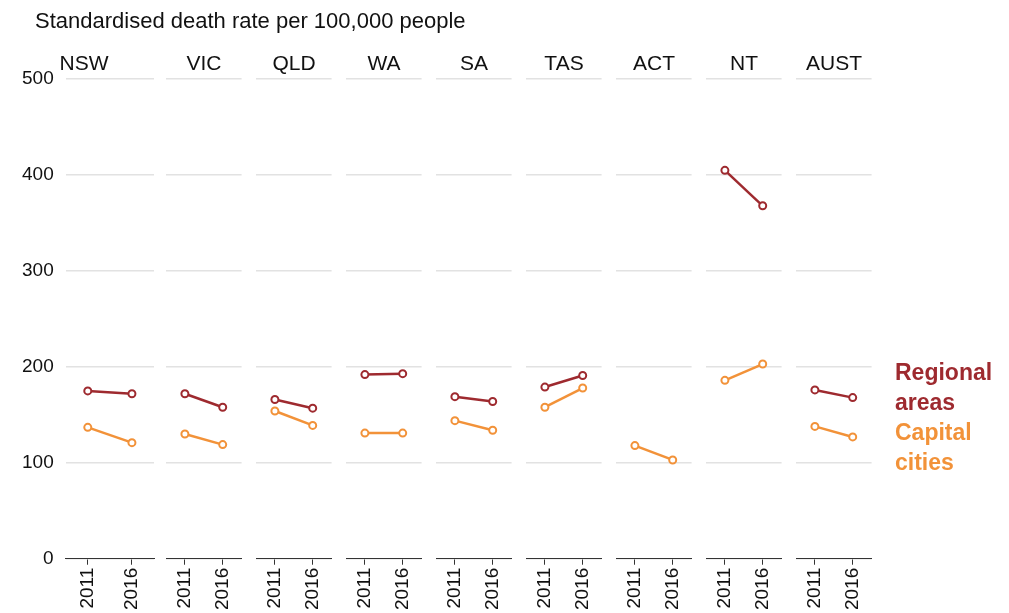 The image size is (1009, 613). I want to click on series-label: Capital cities, so click(934, 448).